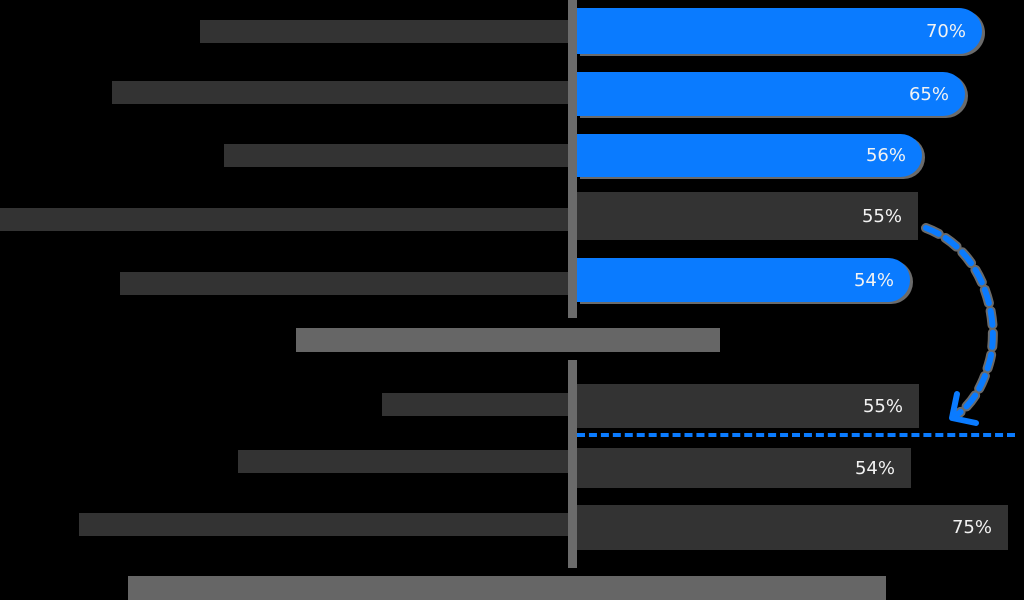 The width and height of the screenshot is (1024, 600). What do you see at coordinates (792, 527) in the screenshot?
I see `bar-8: 75%` at bounding box center [792, 527].